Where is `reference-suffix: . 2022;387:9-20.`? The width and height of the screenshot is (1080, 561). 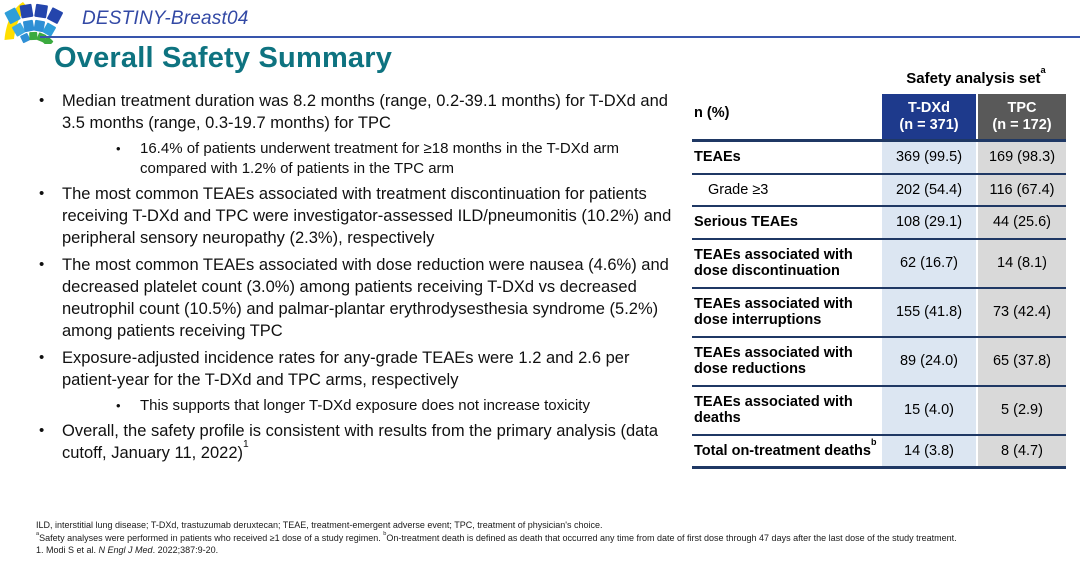
reference-suffix: . 2022;387:9-20. is located at coordinates (185, 550).